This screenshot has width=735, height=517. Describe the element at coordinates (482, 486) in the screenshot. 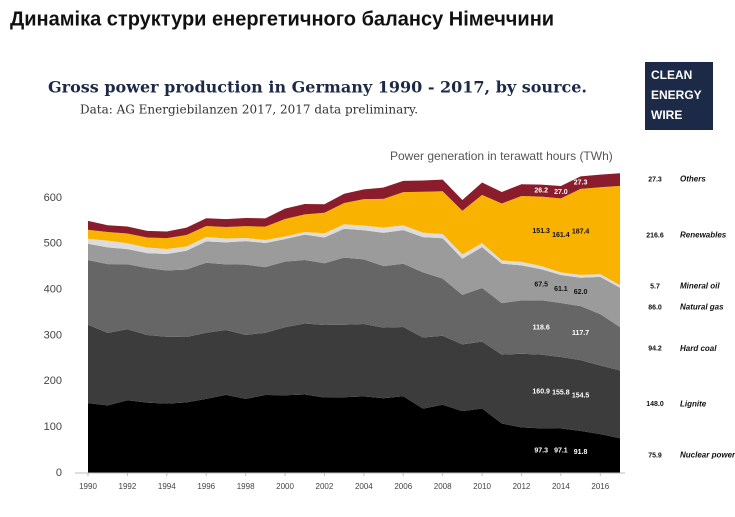

I see `x-tick-label: 2010` at that location.